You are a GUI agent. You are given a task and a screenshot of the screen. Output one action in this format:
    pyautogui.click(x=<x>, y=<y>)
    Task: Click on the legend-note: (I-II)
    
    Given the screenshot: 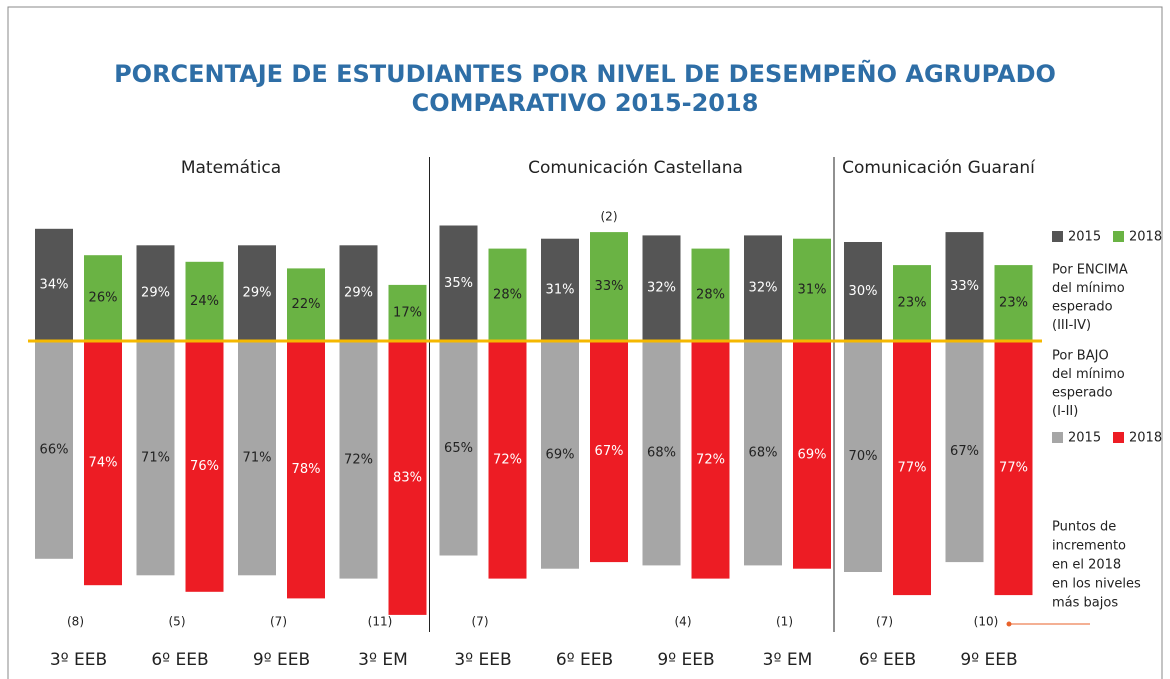 What is the action you would take?
    pyautogui.click(x=1065, y=411)
    